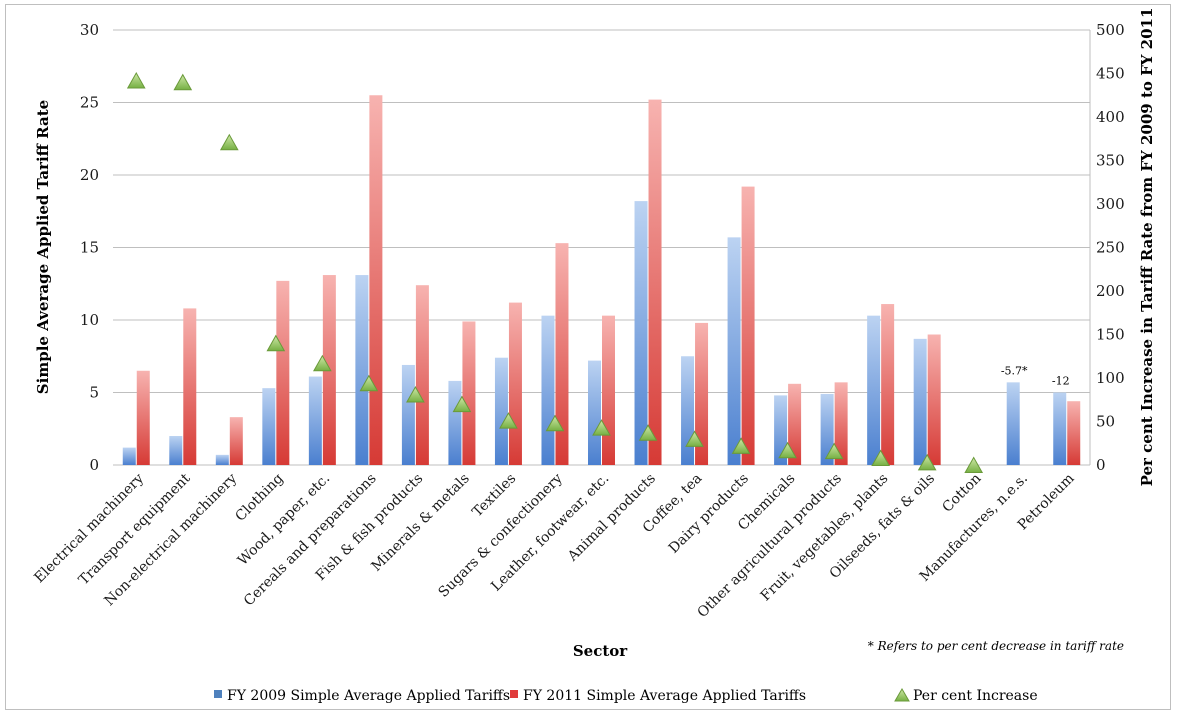  Describe the element at coordinates (515, 383) in the screenshot. I see `bar-fy2011-textiles` at that location.